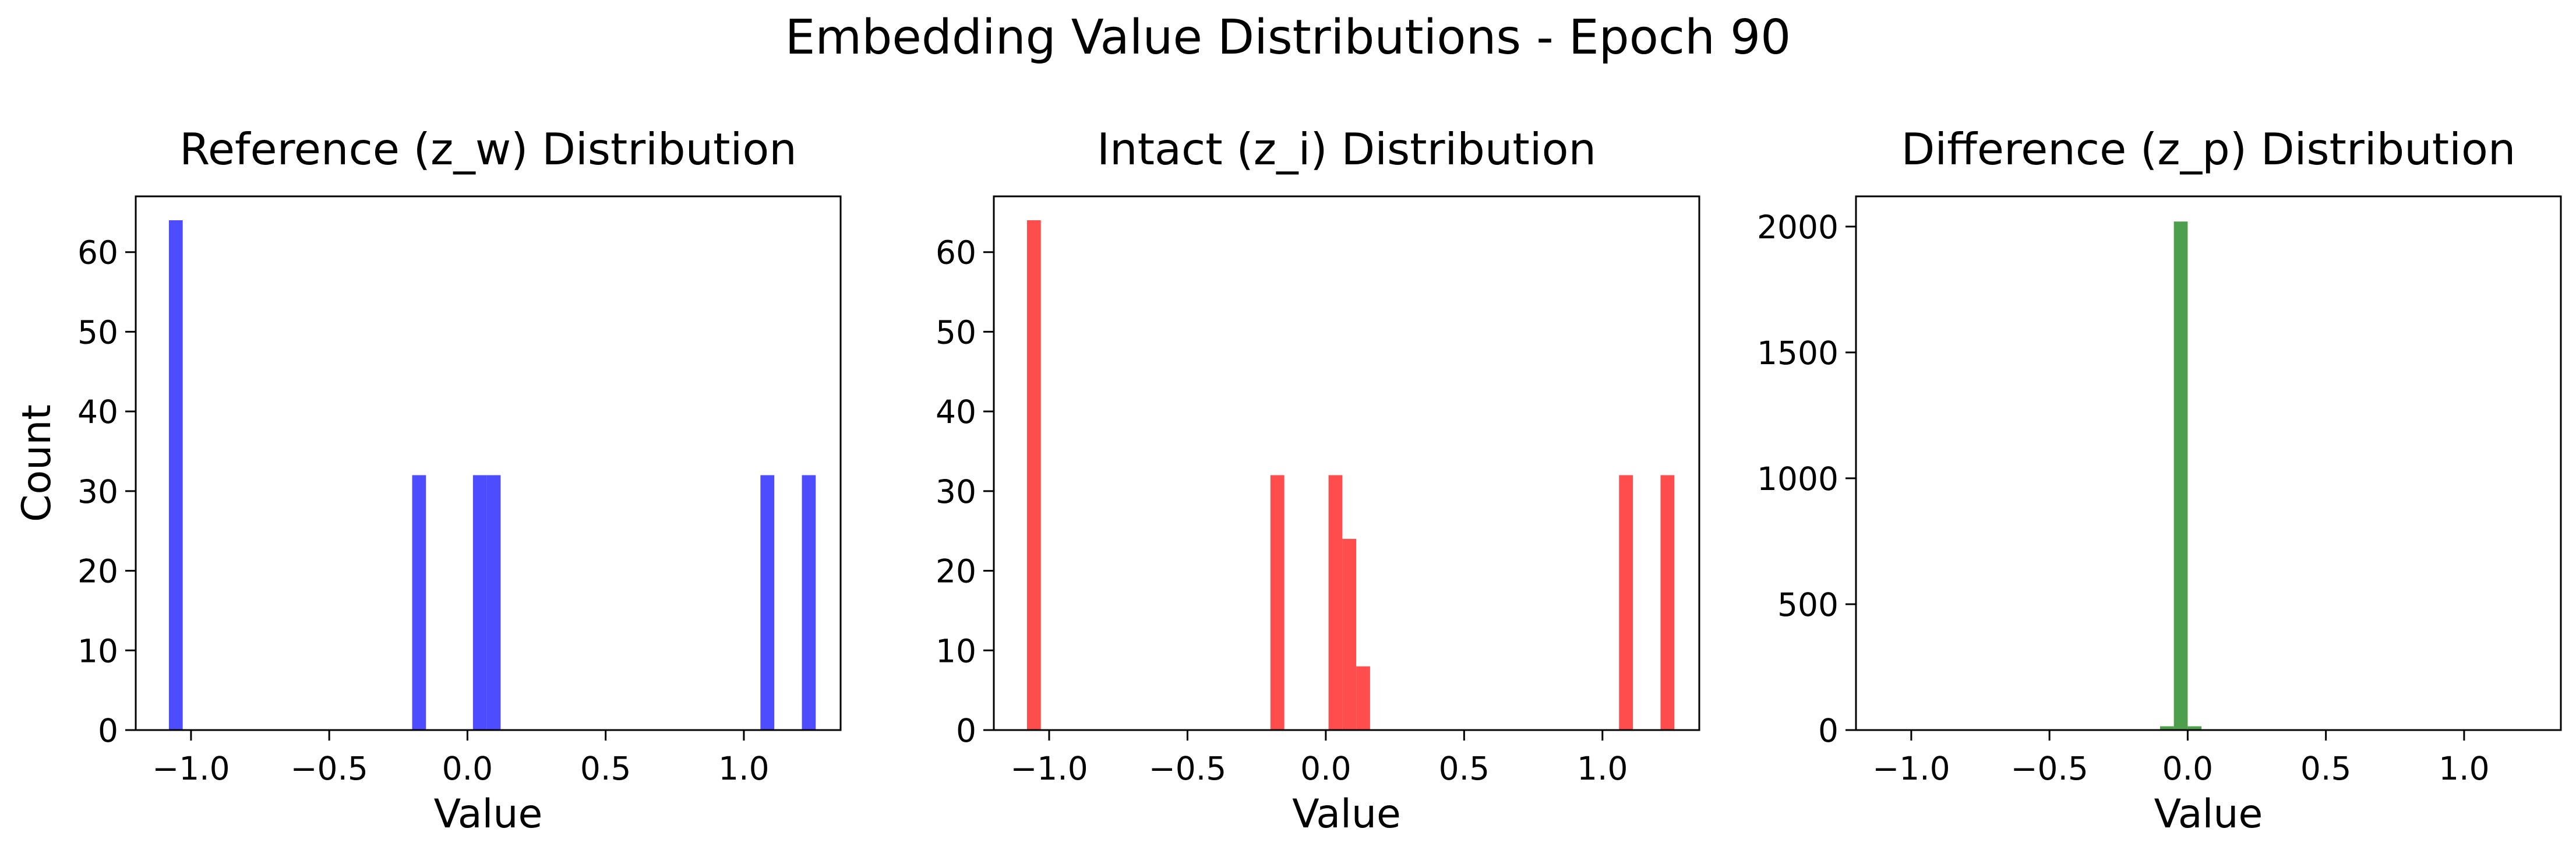 This screenshot has height=853, width=2576. Describe the element at coordinates (1798, 228) in the screenshot. I see `y-tick-label: 2000` at that location.